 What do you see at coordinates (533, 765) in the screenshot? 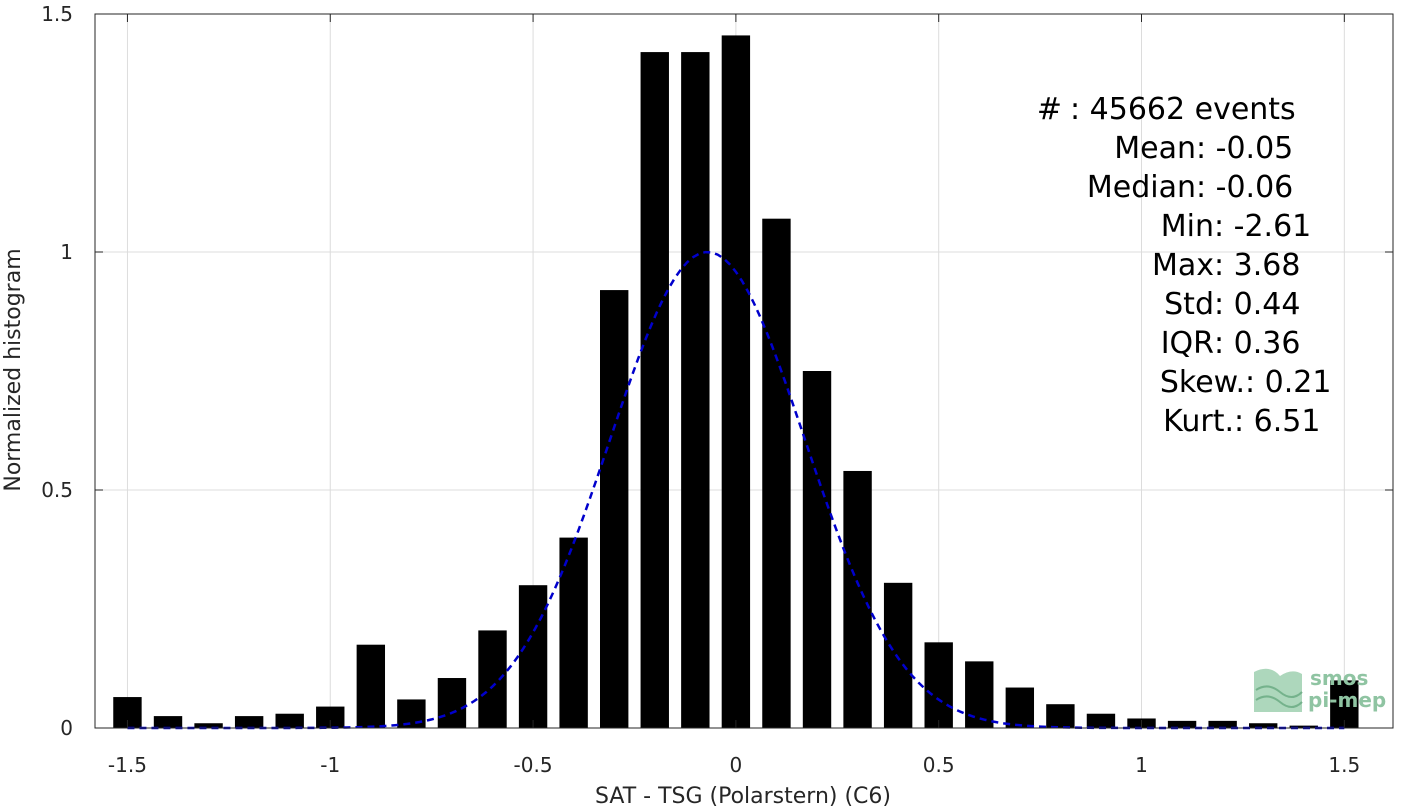
I see `x-tick-label-2: -0.5` at bounding box center [533, 765].